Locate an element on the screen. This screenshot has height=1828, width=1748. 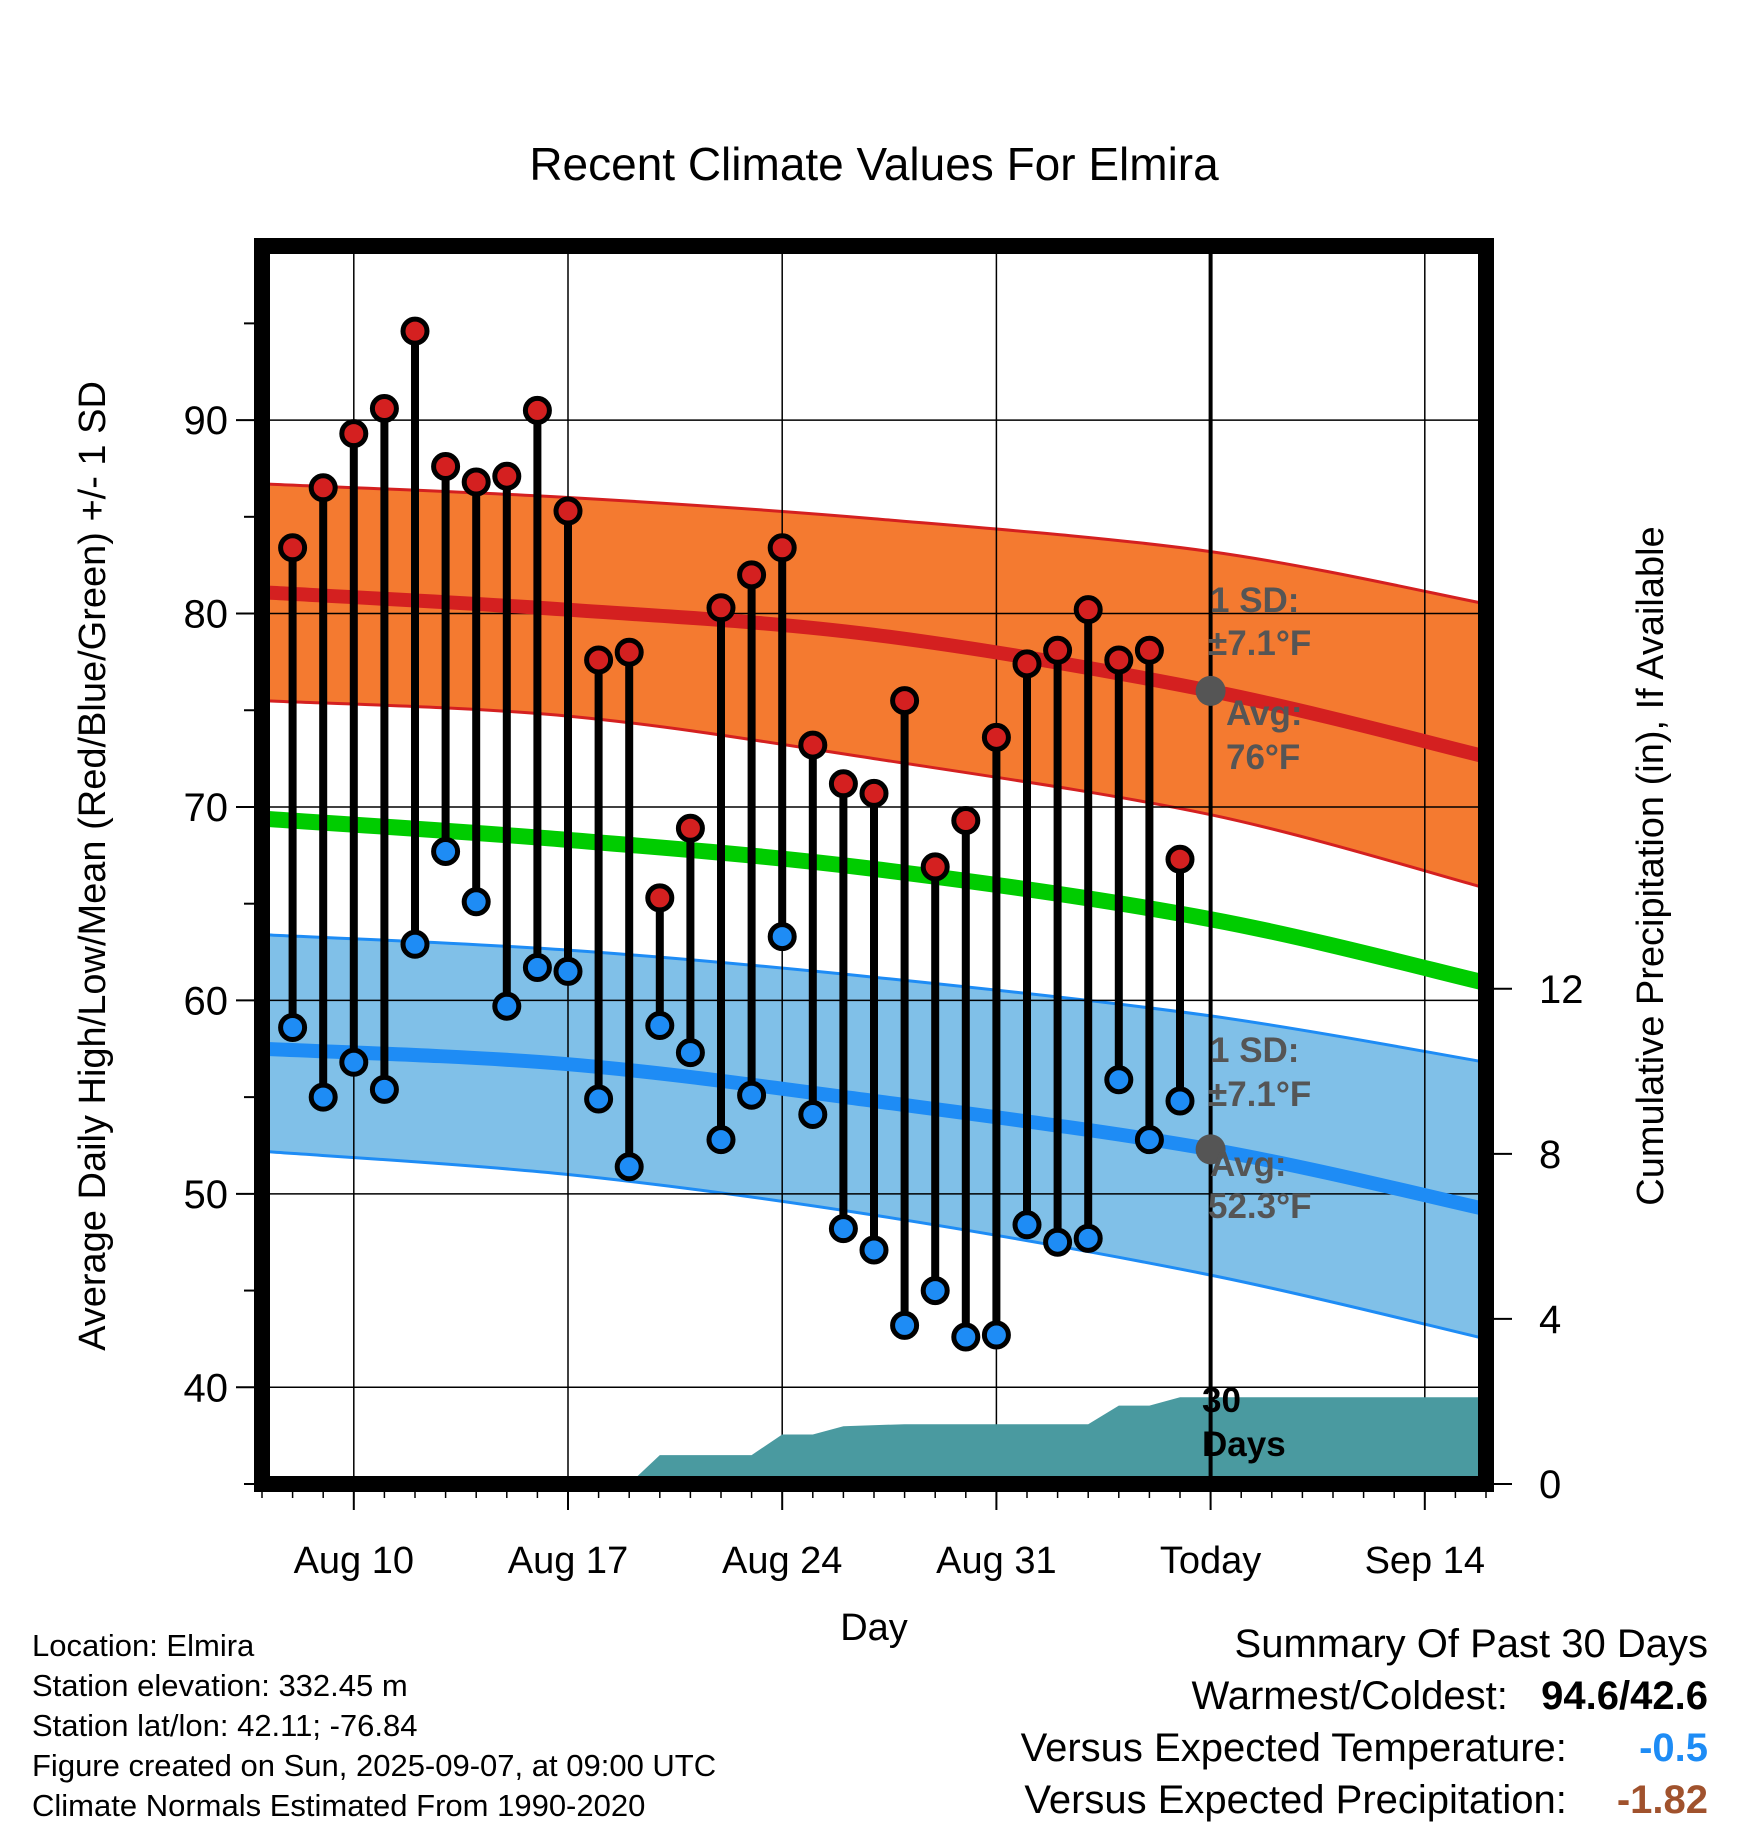
x-axis-label: Day is located at coordinates (874, 1628).